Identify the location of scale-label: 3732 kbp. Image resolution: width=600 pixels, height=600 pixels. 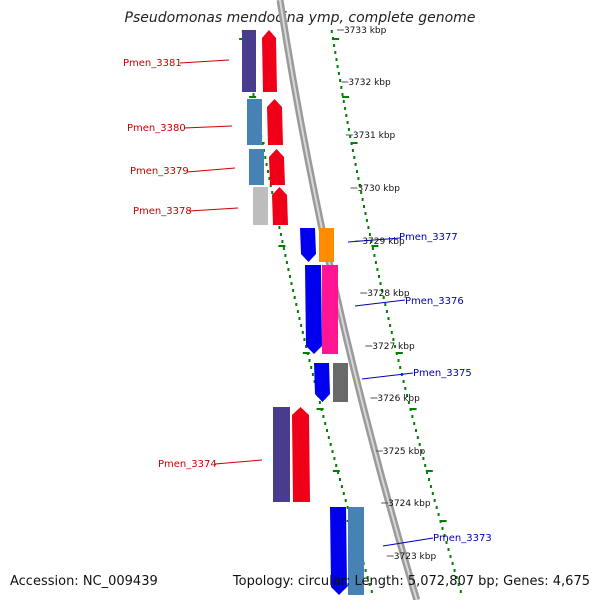
(369, 83).